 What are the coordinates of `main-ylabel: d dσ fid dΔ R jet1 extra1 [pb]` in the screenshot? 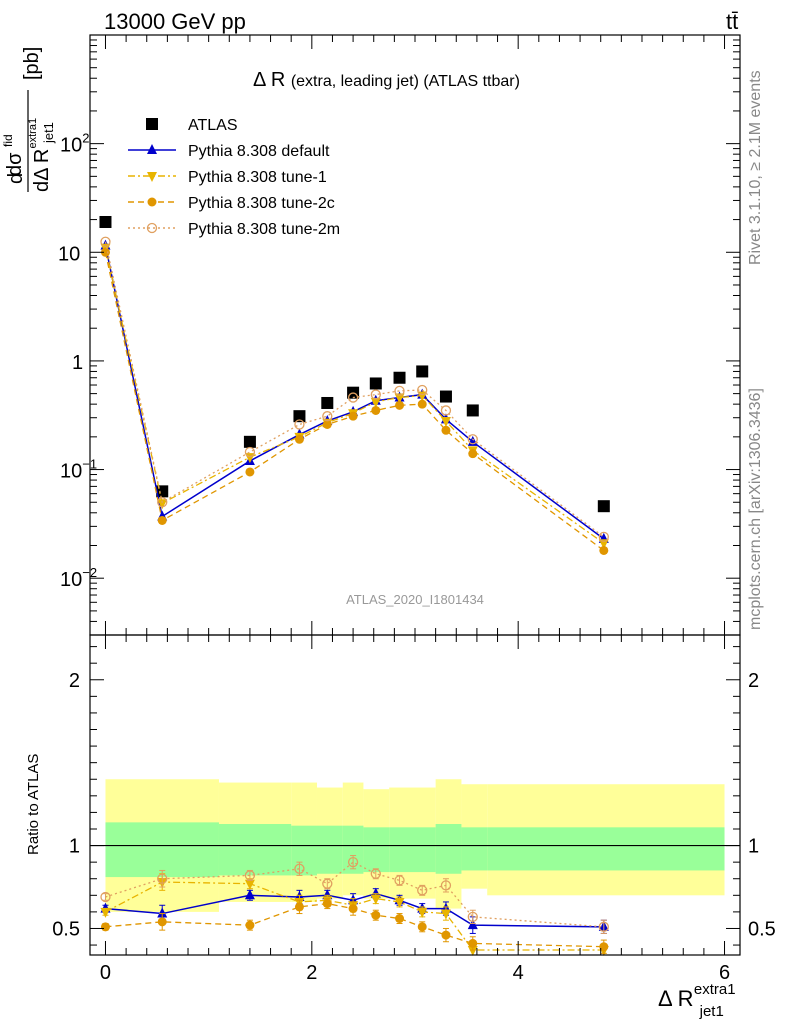 It's located at (29, 119).